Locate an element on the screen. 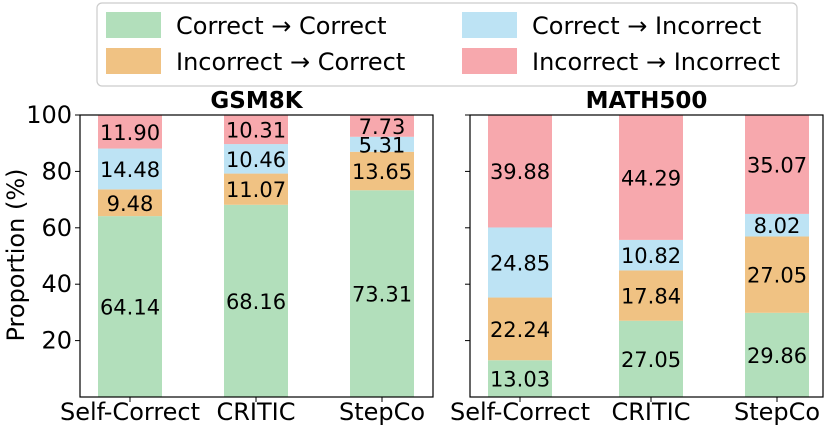  data-label-correct-correct-critic: 27.05 is located at coordinates (651, 360).